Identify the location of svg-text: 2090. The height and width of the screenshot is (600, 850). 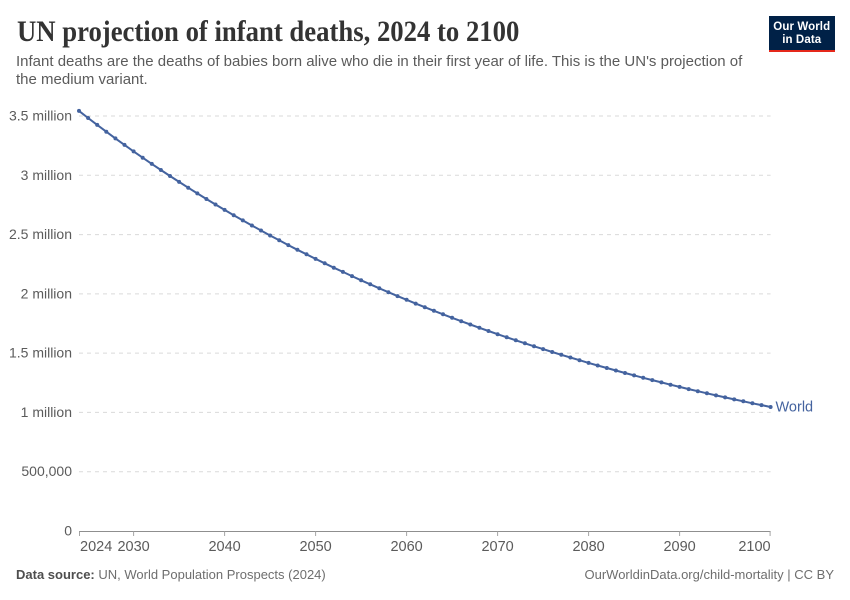
(679, 547).